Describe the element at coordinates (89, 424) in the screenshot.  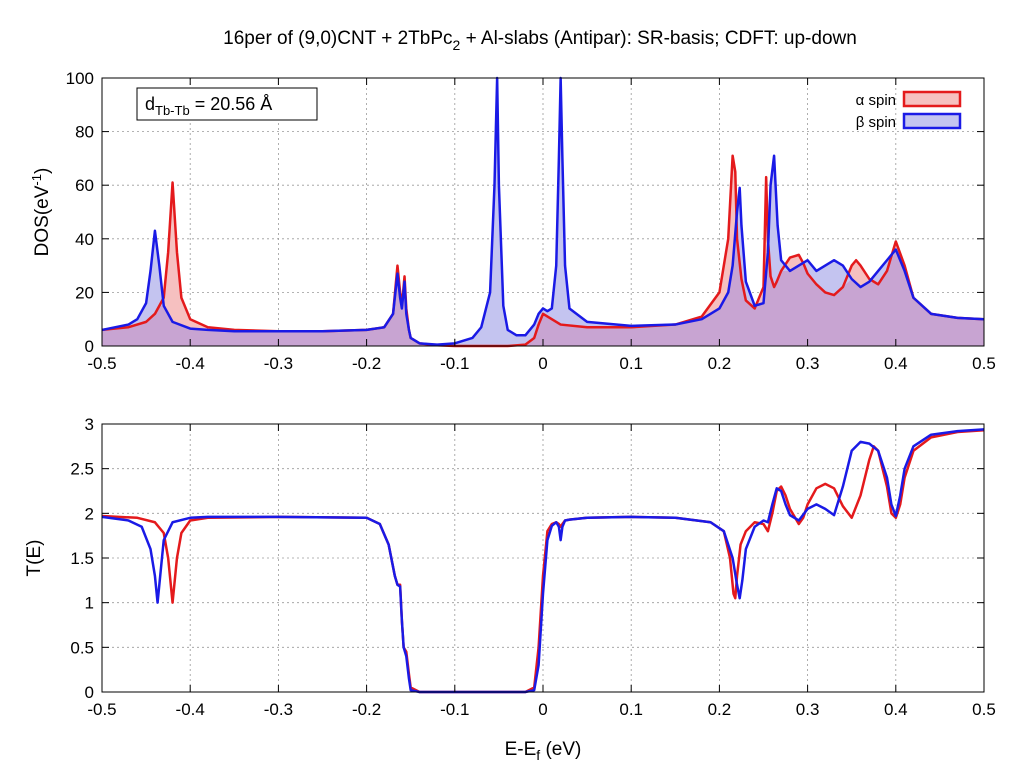
I see `y-tick-label: 3` at that location.